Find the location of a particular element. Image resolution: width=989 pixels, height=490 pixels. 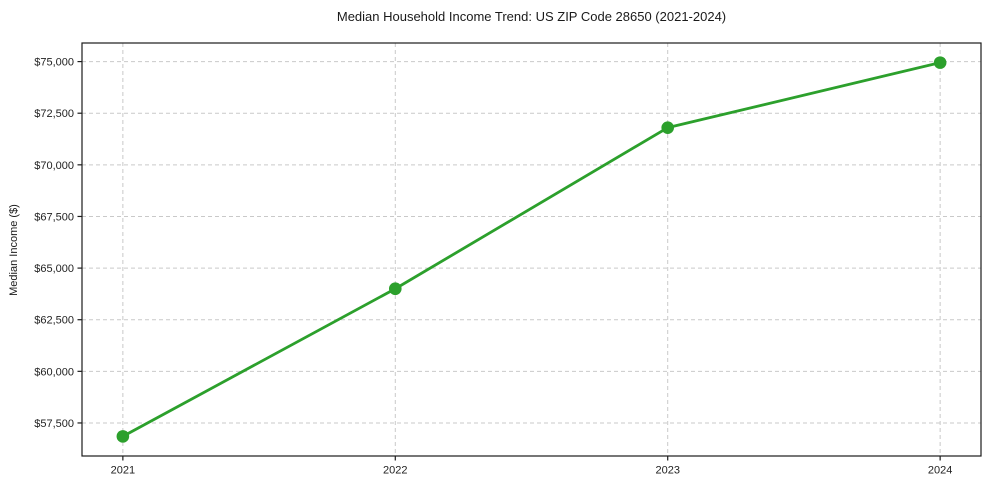

x-tick-label: 2024 is located at coordinates (940, 471).